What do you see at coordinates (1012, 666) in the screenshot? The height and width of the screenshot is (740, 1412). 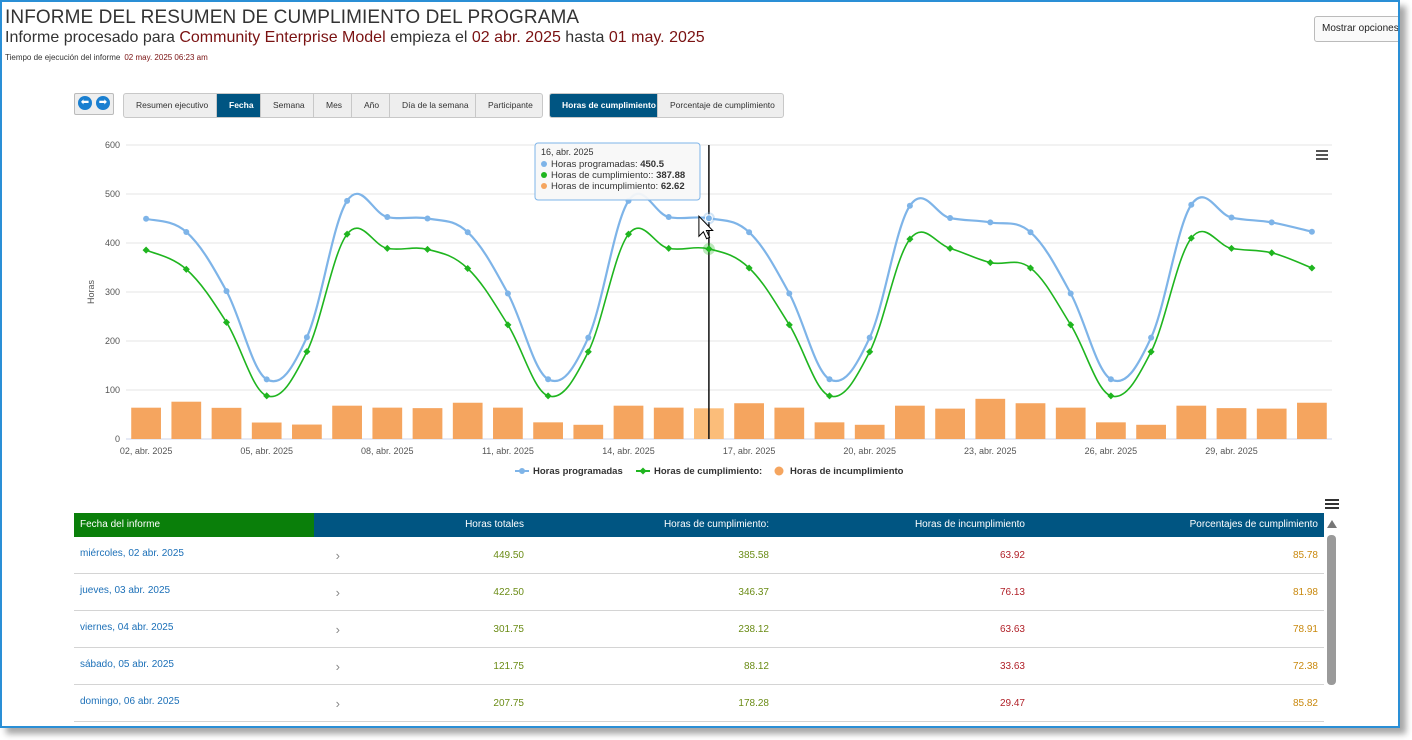 I see `row-horas-incumplimiento: 33.63` at bounding box center [1012, 666].